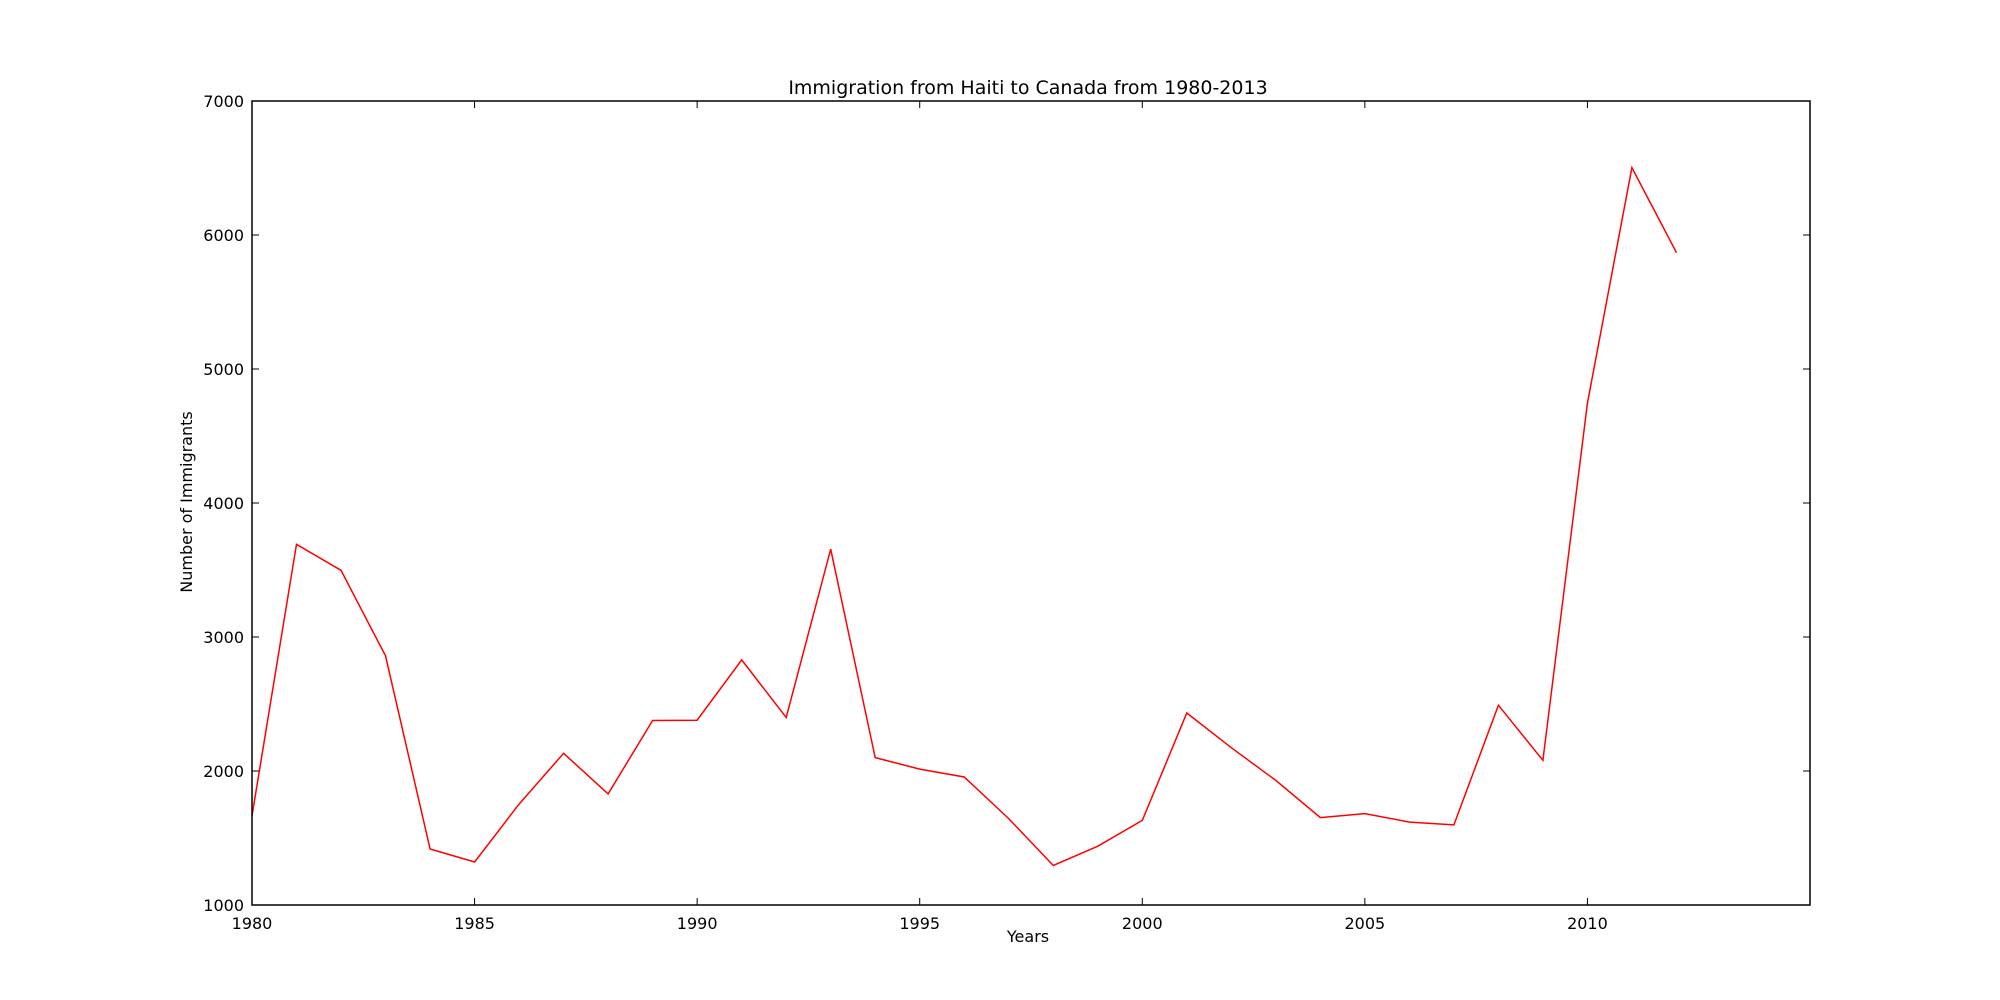 This screenshot has height=1000, width=2000. What do you see at coordinates (186, 502) in the screenshot?
I see `y-axis-label: Number of Immigrants` at bounding box center [186, 502].